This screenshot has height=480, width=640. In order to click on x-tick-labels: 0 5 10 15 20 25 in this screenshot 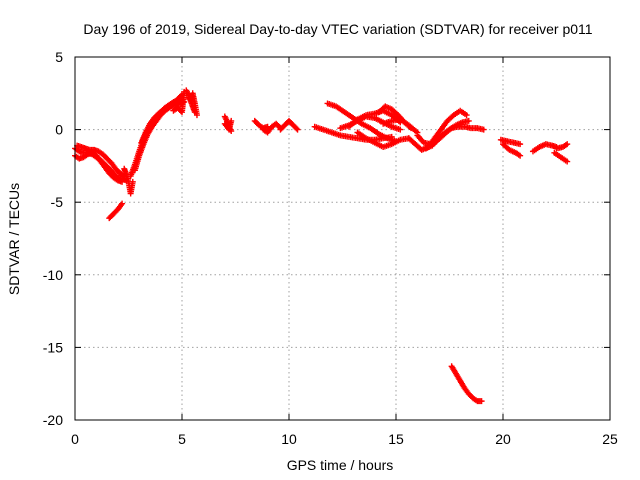, I will do `click(344, 439)`.